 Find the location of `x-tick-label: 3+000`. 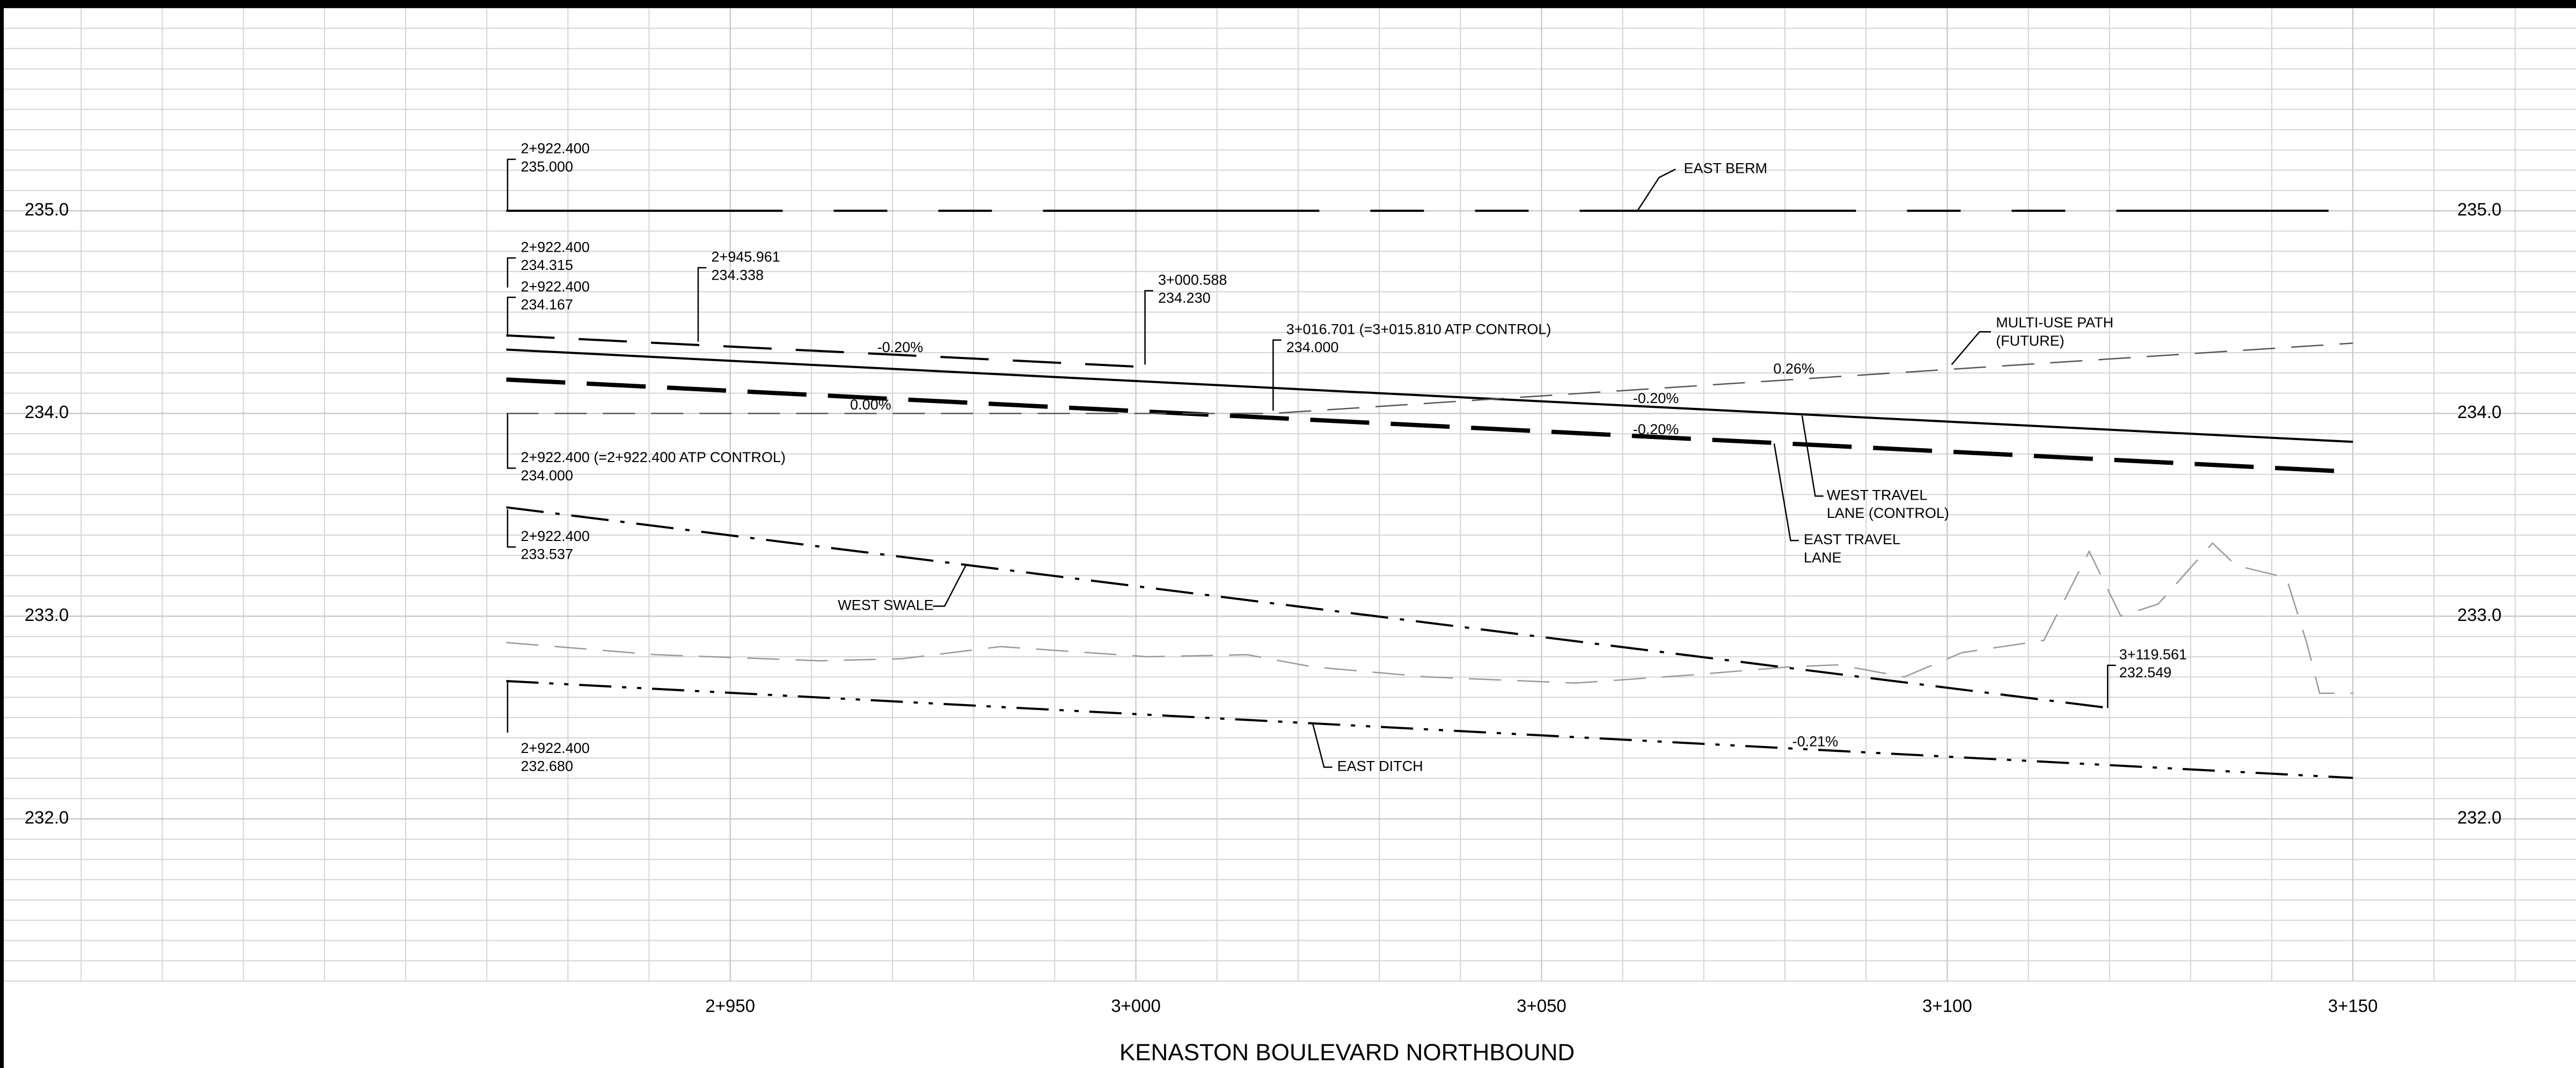

x-tick-label: 3+000 is located at coordinates (1136, 1006).